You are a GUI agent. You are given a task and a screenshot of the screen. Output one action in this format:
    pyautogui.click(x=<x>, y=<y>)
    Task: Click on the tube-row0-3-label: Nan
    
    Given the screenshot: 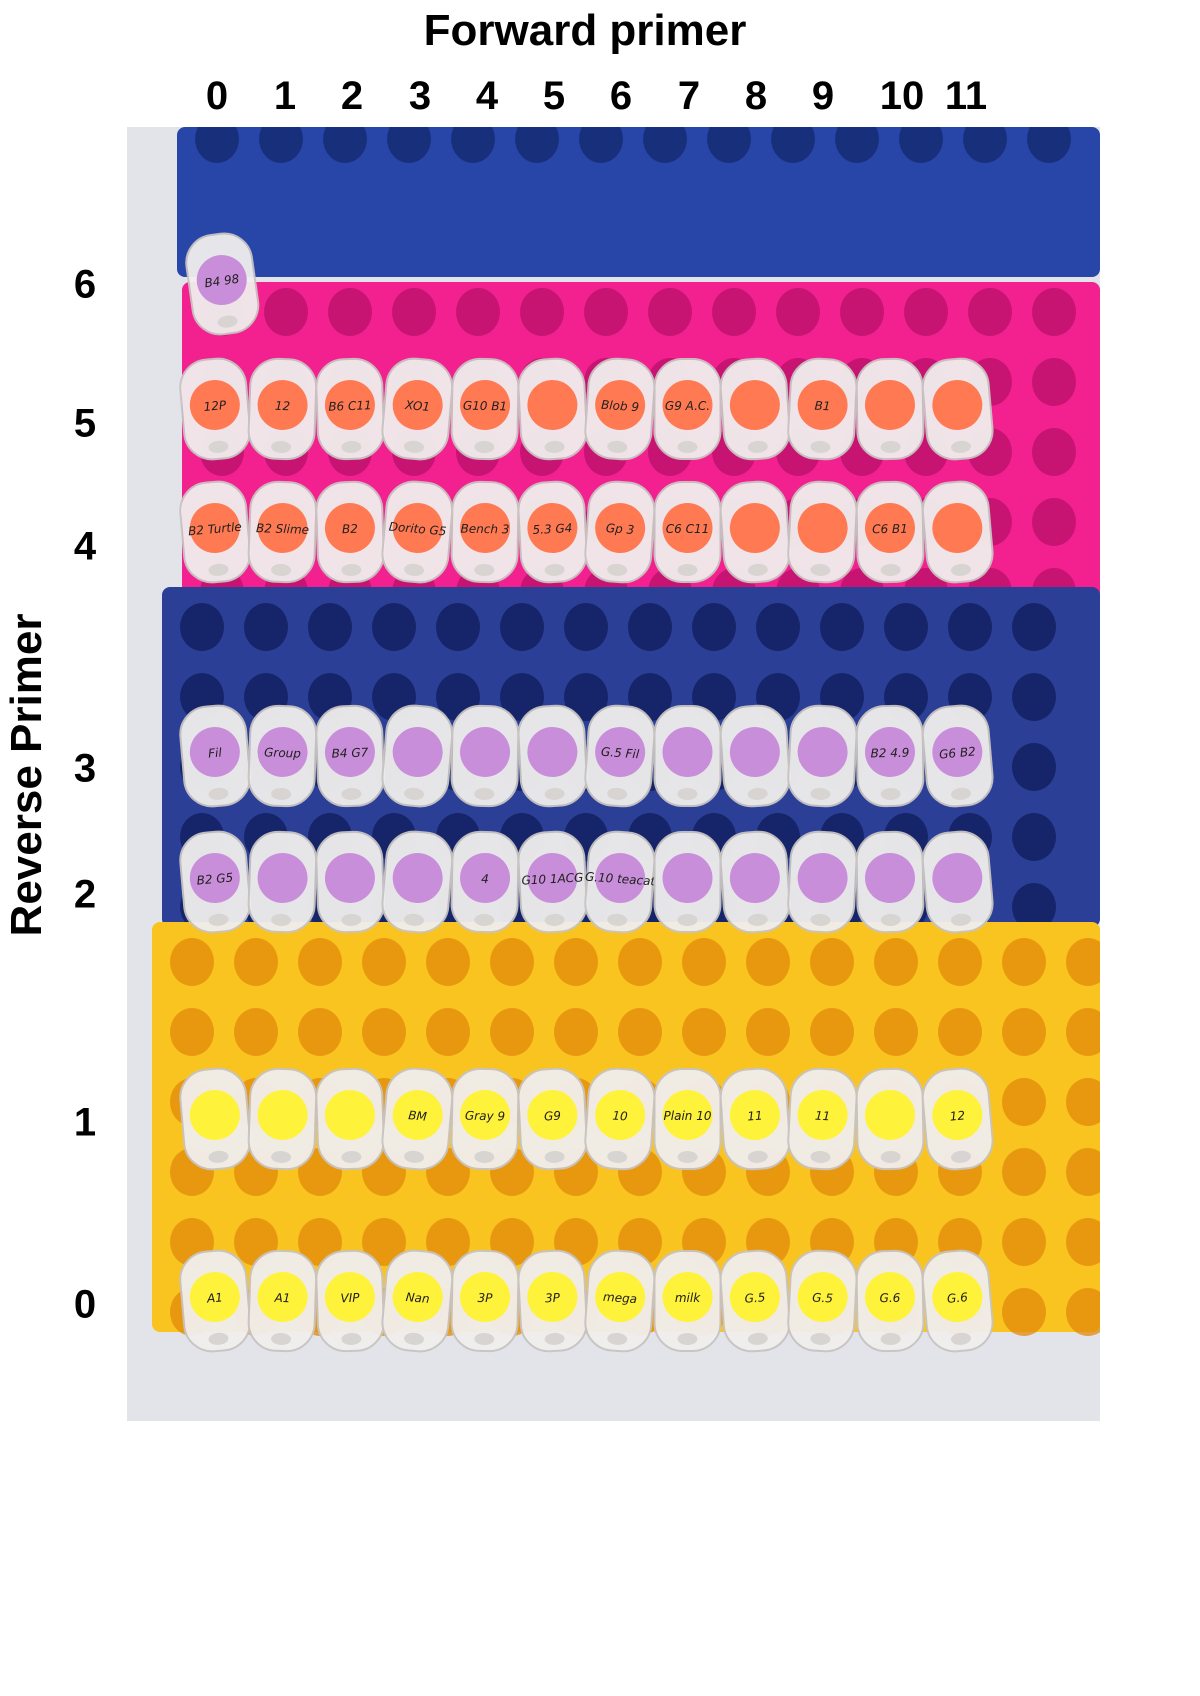 What is the action you would take?
    pyautogui.click(x=417, y=1298)
    